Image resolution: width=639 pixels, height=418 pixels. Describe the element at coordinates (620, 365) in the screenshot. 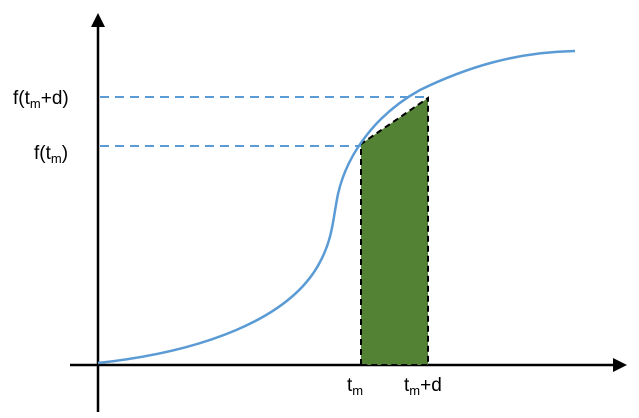

I see `x-axis-arrow-icon` at that location.